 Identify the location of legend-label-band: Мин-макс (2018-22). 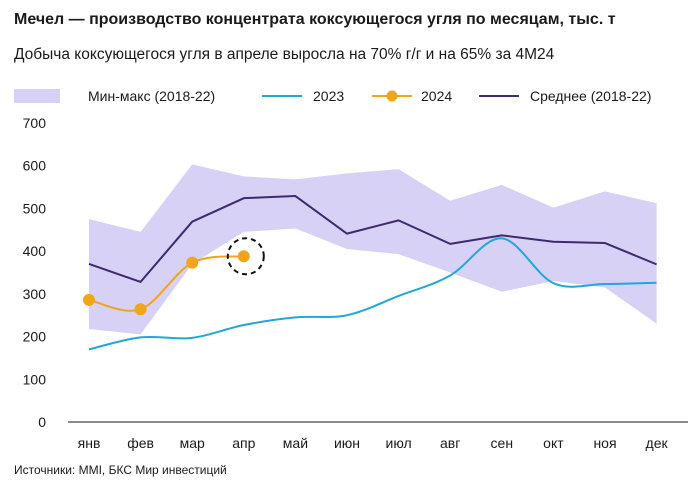
(151, 96).